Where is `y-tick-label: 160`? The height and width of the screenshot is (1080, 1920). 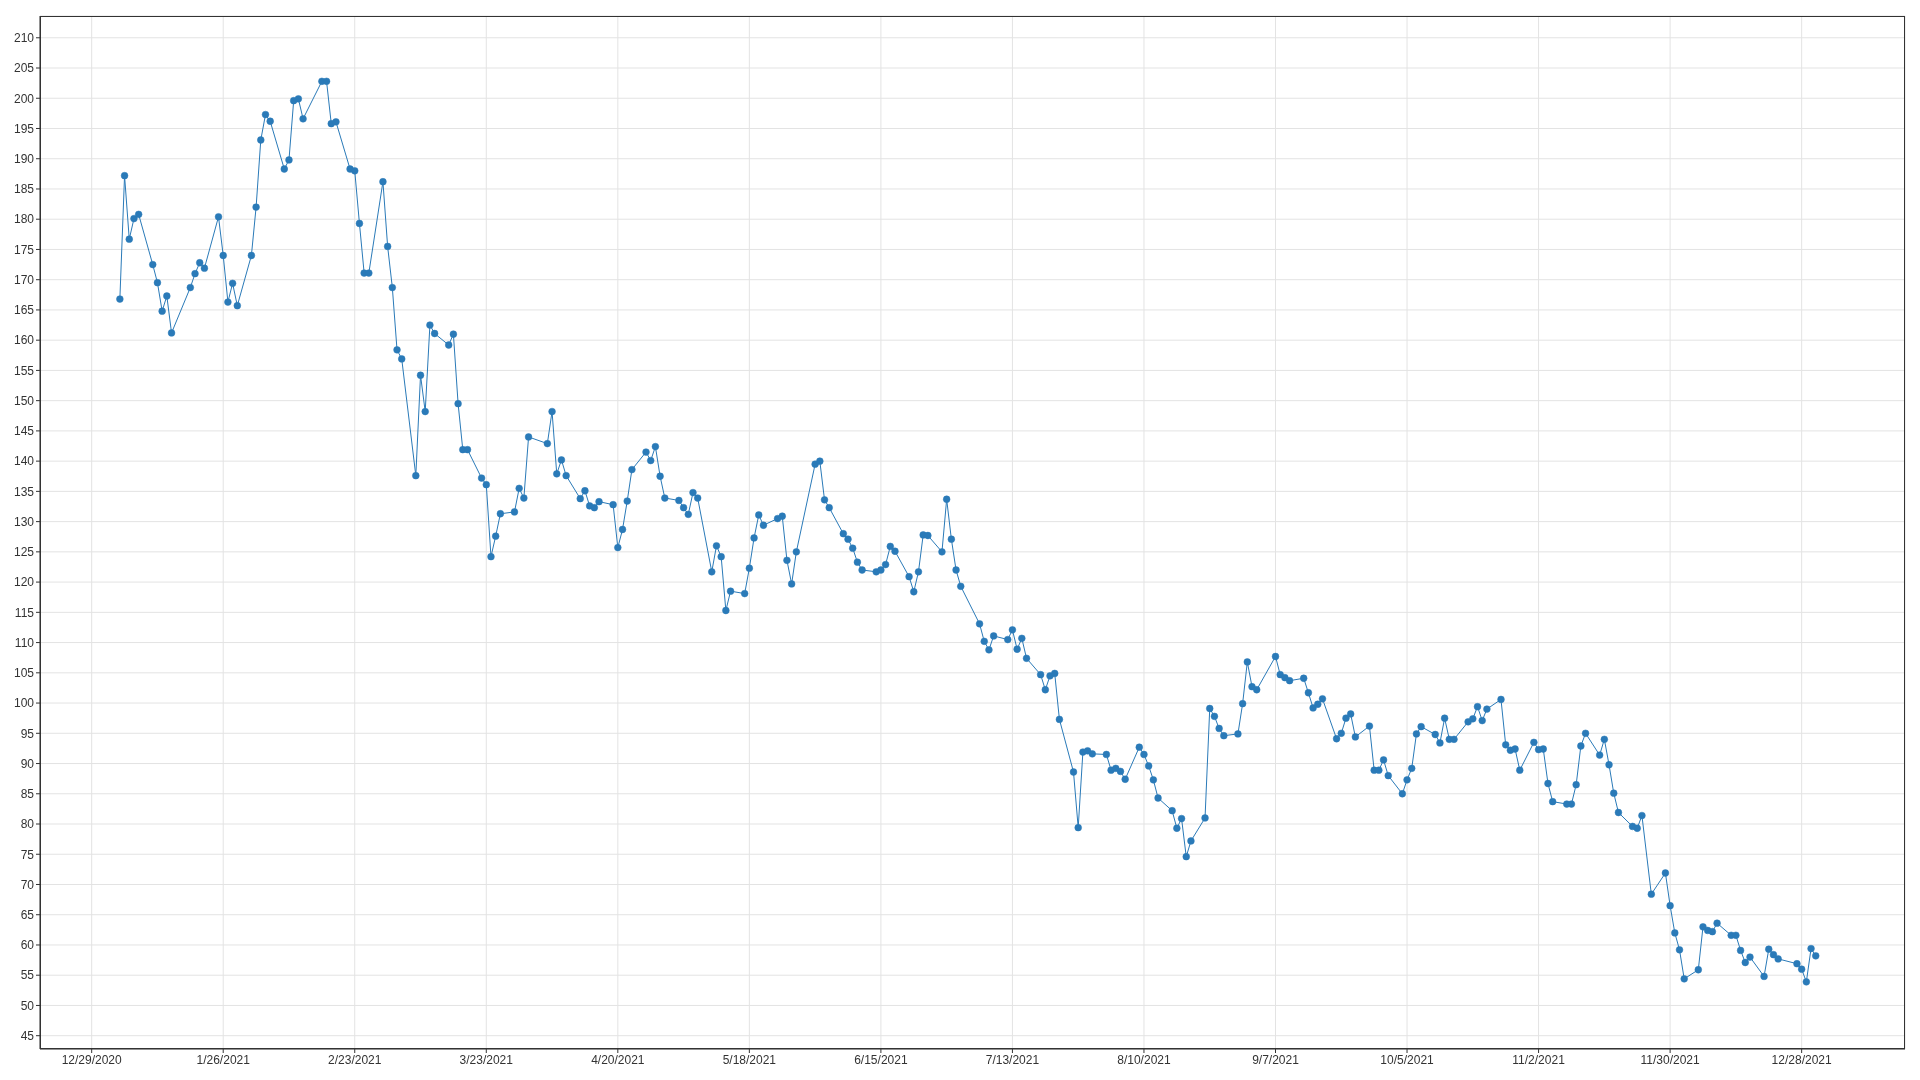
y-tick-label: 160 is located at coordinates (24, 340).